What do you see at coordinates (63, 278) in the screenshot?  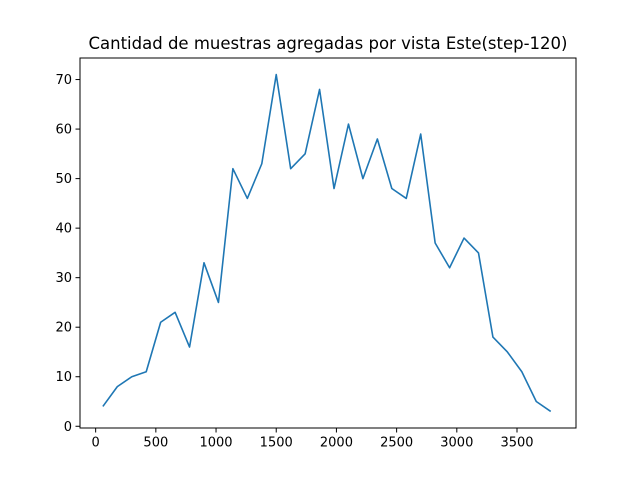 I see `y-tick-label: 30` at bounding box center [63, 278].